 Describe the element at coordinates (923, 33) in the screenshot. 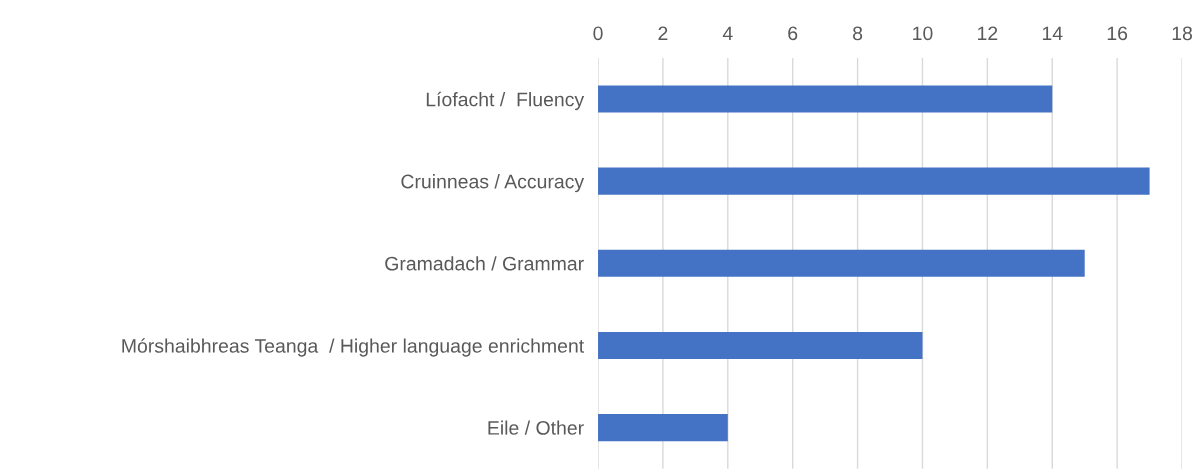

I see `x-tick-label: 10` at that location.